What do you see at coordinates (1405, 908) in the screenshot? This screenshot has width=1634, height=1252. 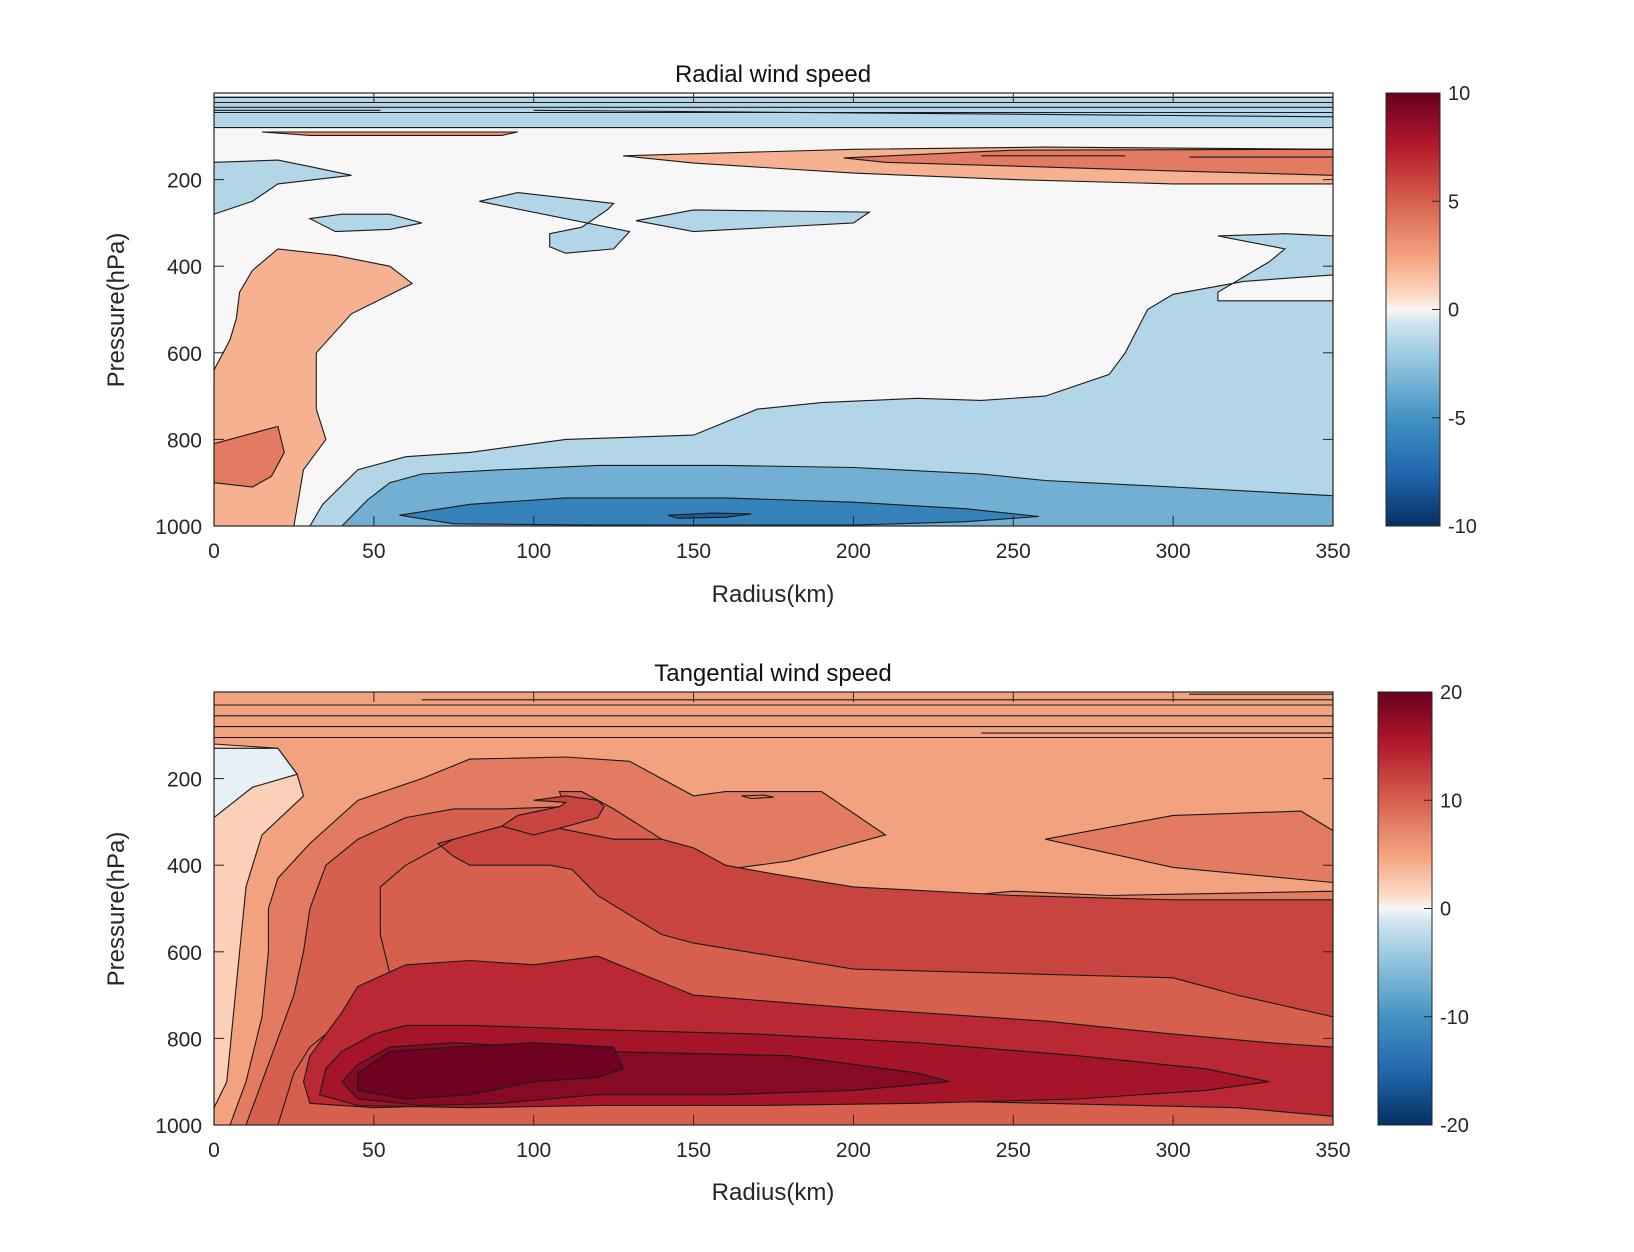 I see `tangential-colorbar` at bounding box center [1405, 908].